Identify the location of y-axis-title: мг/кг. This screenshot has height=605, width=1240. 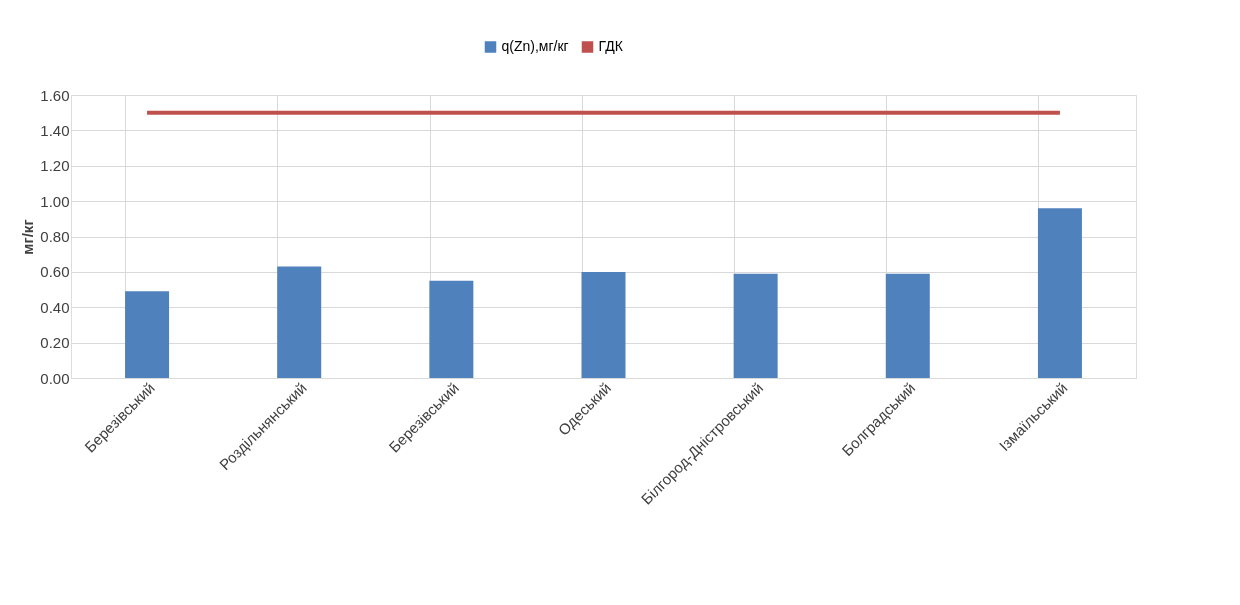
(28, 237).